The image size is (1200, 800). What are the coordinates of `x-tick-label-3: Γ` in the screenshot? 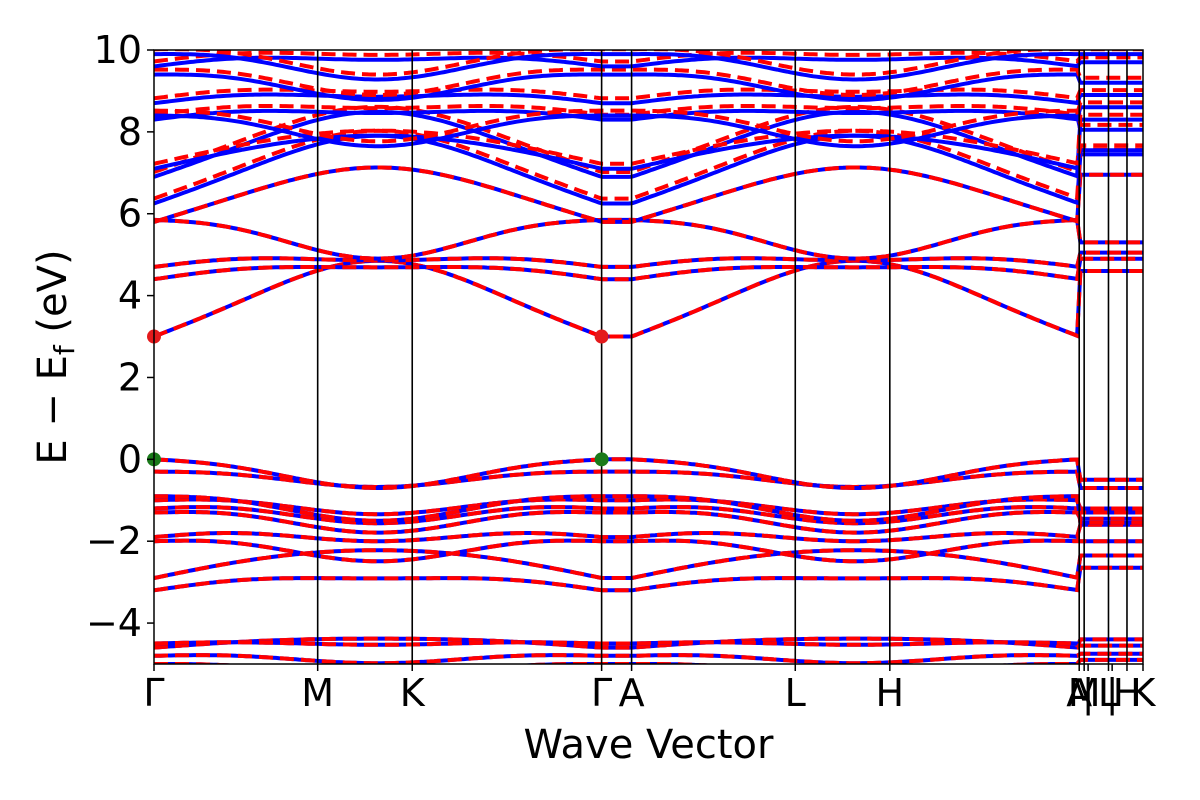 It's located at (601, 693).